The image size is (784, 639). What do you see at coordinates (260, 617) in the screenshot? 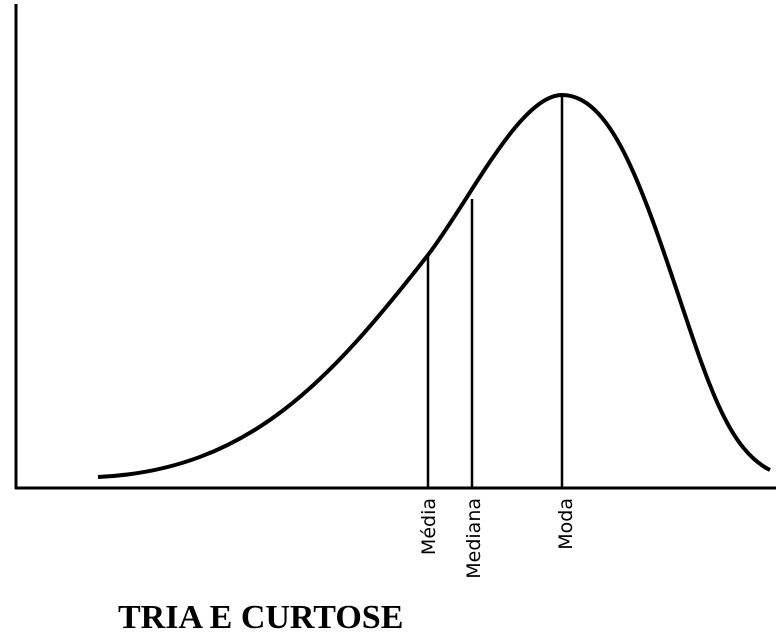
I see `caption: TRIA E CURTOSE` at bounding box center [260, 617].